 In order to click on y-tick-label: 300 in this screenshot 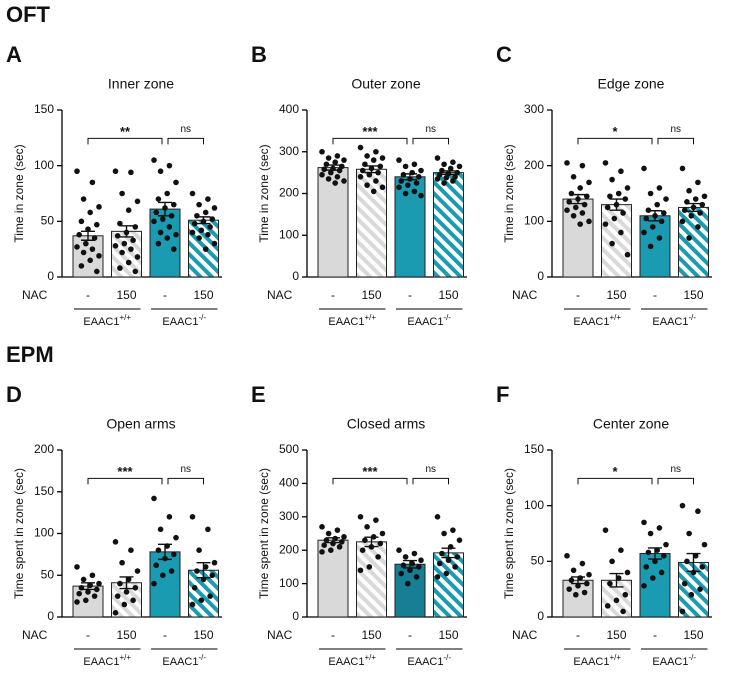, I will do `click(289, 151)`.